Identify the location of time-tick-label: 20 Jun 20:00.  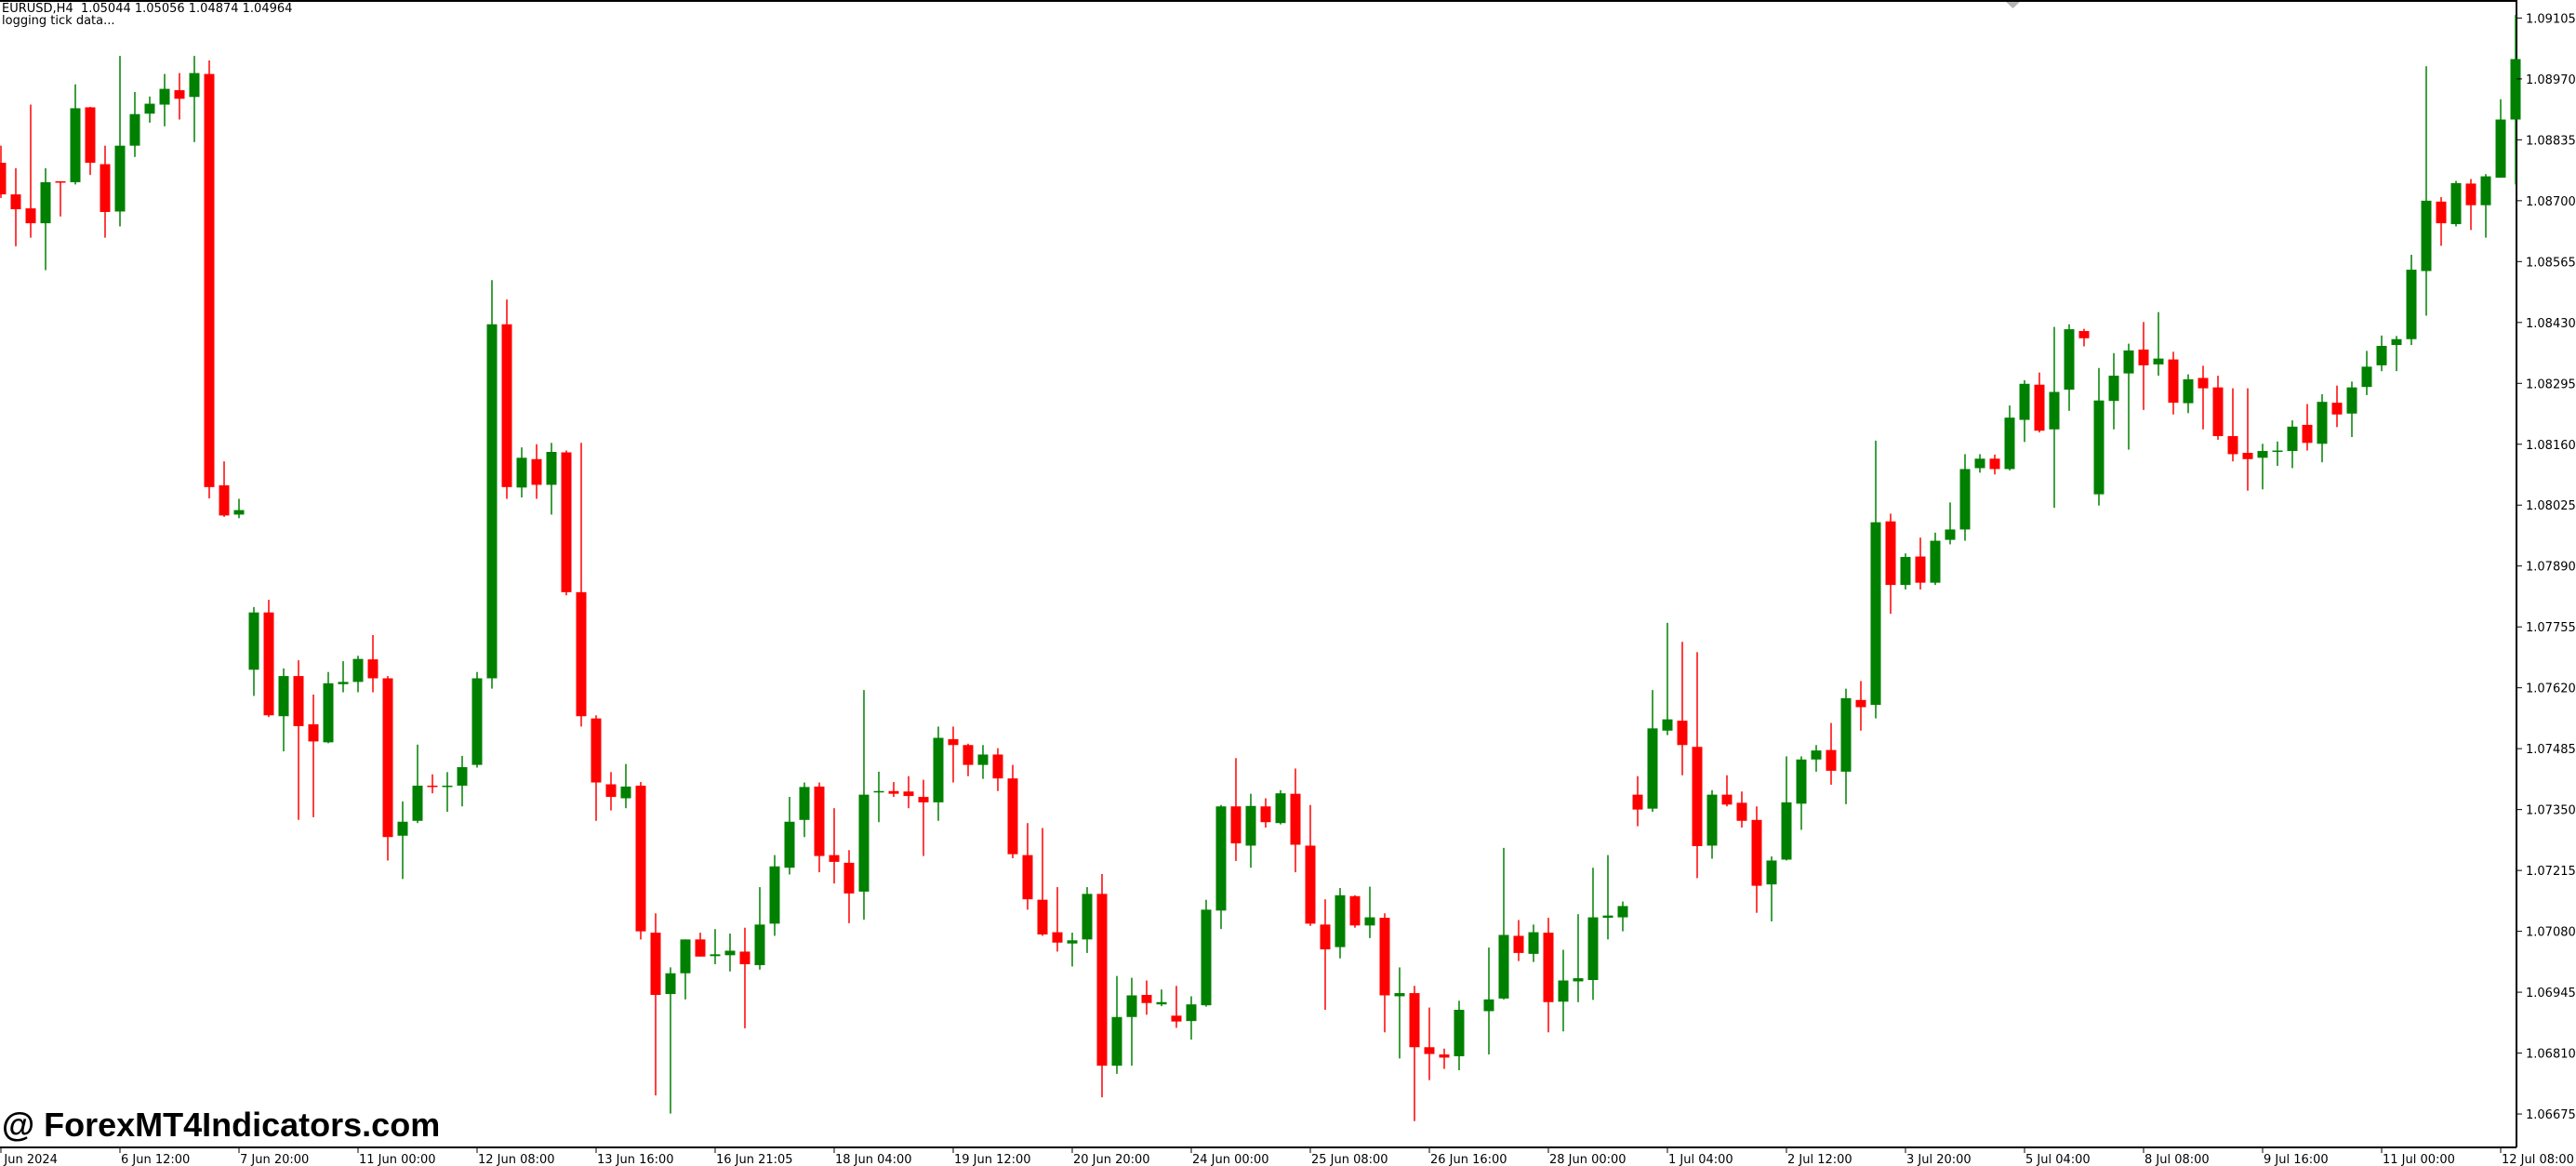
(1111, 1159).